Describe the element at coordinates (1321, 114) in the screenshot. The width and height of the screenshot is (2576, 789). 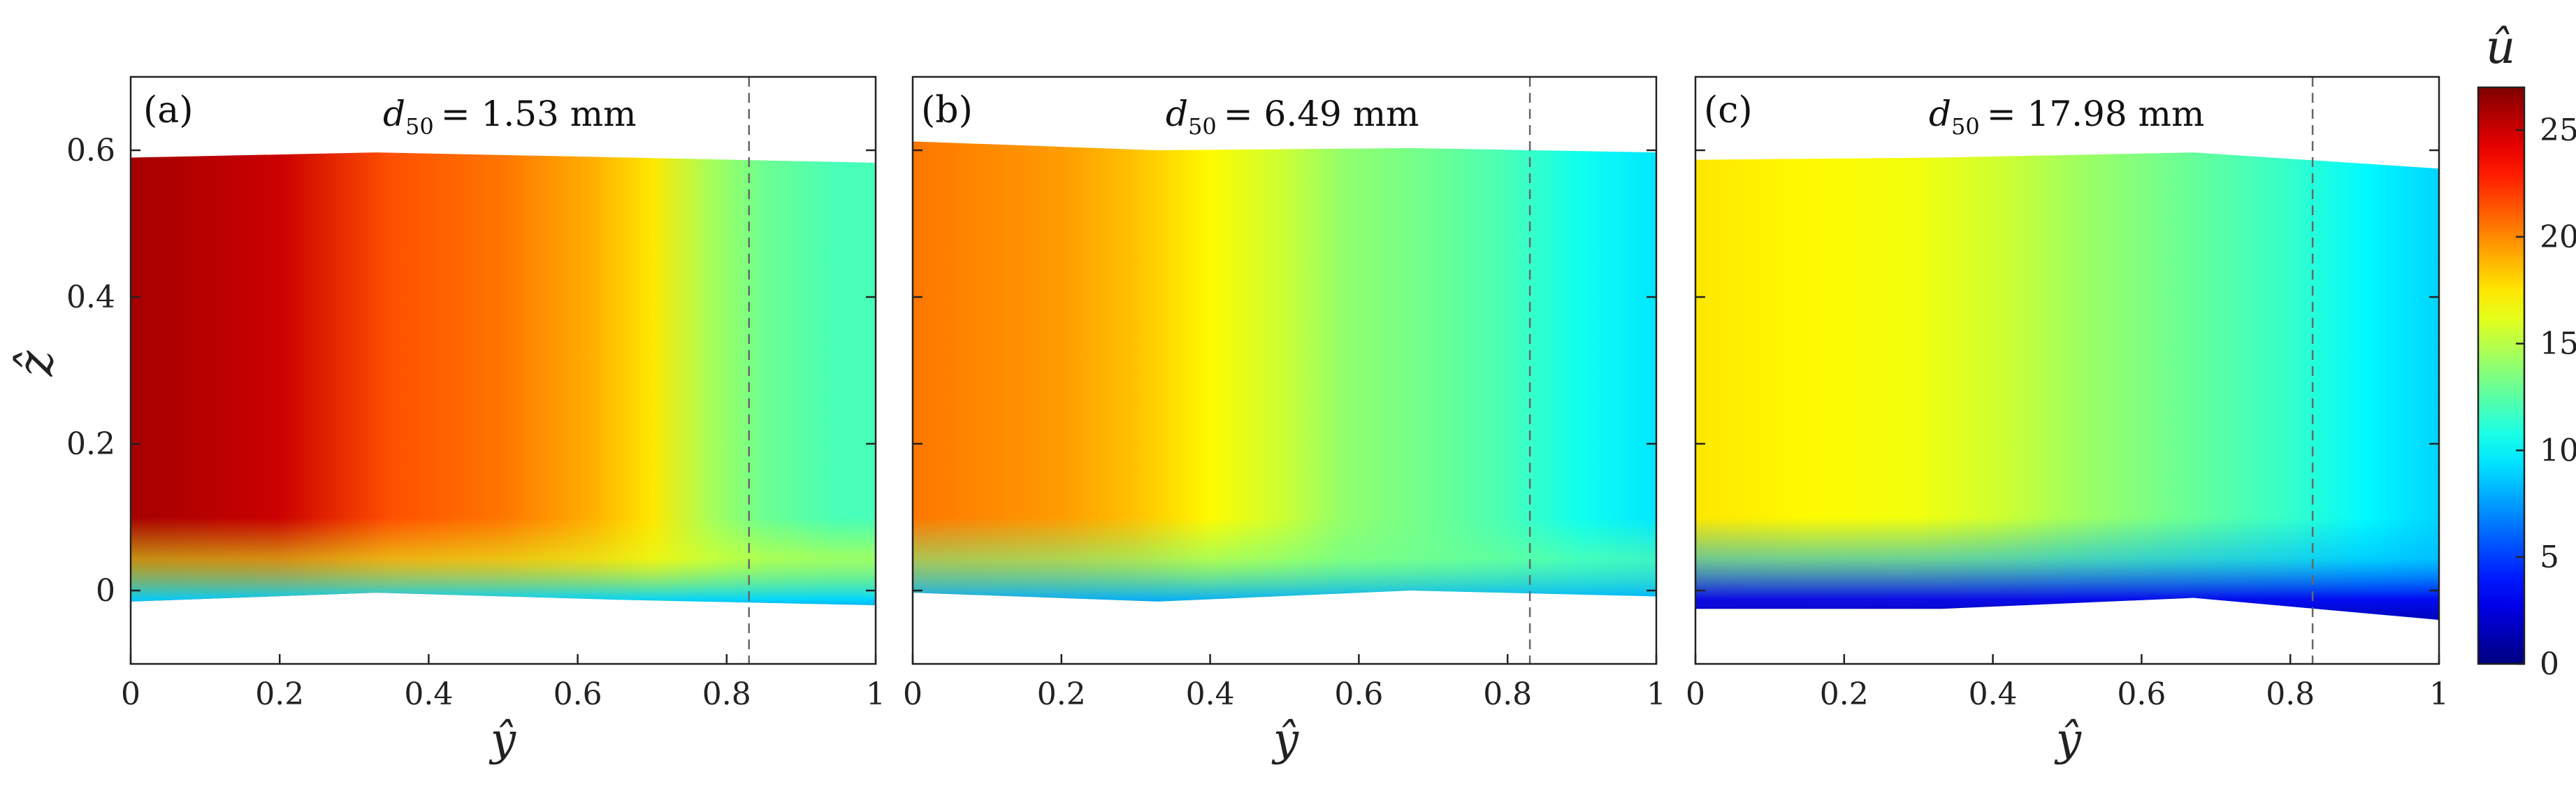
I see `d50-value-b: = 6.49 mm` at that location.